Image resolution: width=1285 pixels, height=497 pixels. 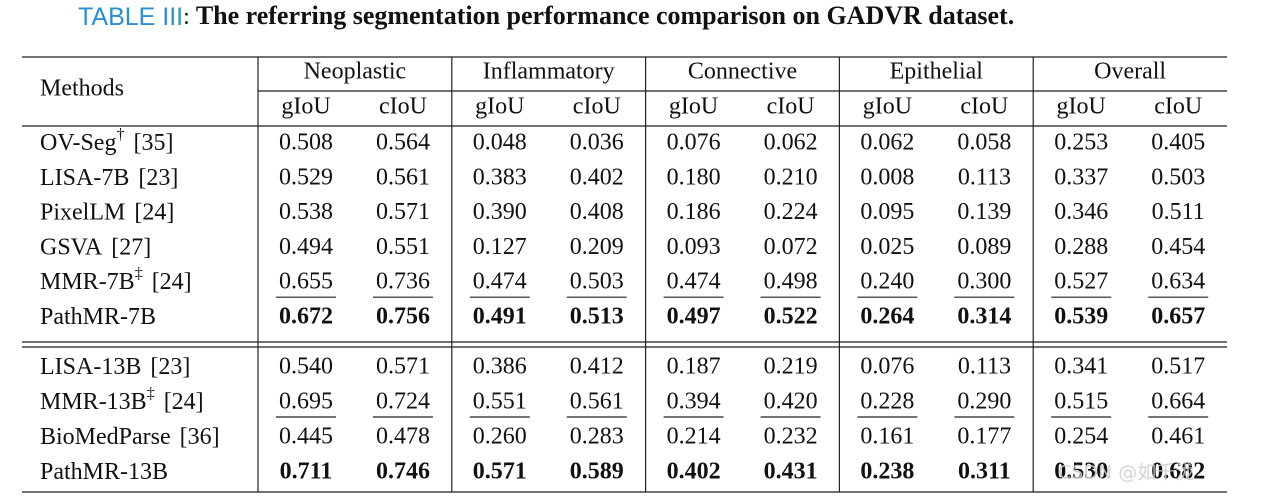 I want to click on cell-value: 0.655, so click(x=306, y=282).